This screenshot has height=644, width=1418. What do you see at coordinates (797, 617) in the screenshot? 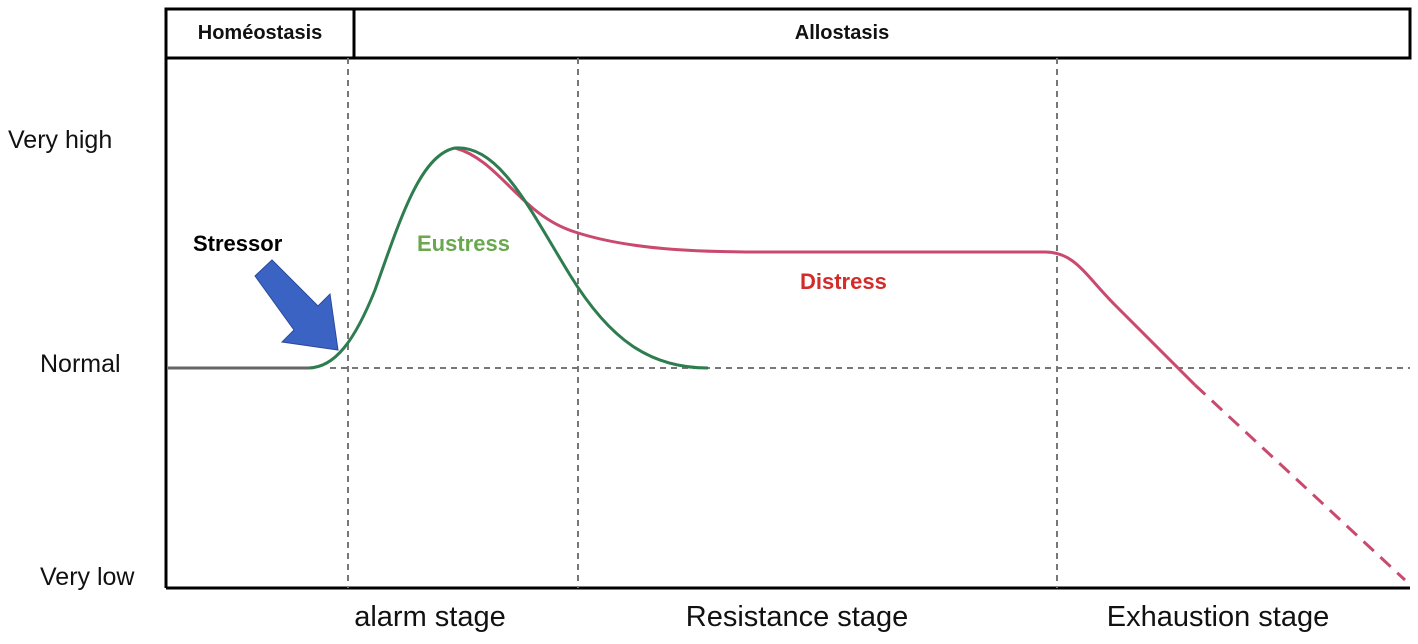
I see `stage-label-resistance: Resistance stage` at bounding box center [797, 617].